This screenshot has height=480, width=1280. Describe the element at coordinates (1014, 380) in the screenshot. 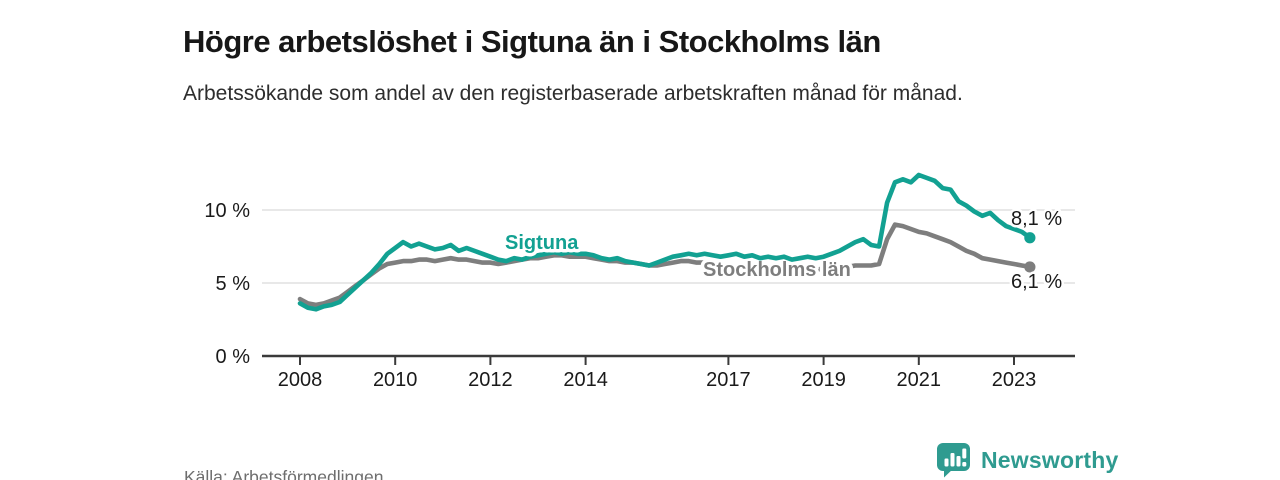

I see `x-tick-label: 2023` at that location.